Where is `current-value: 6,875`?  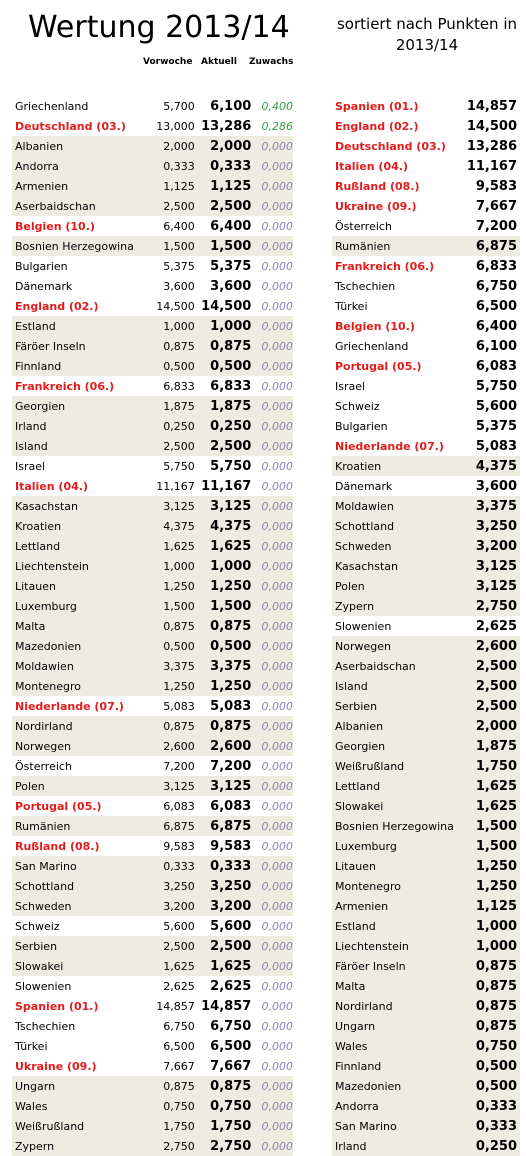
current-value: 6,875 is located at coordinates (496, 246).